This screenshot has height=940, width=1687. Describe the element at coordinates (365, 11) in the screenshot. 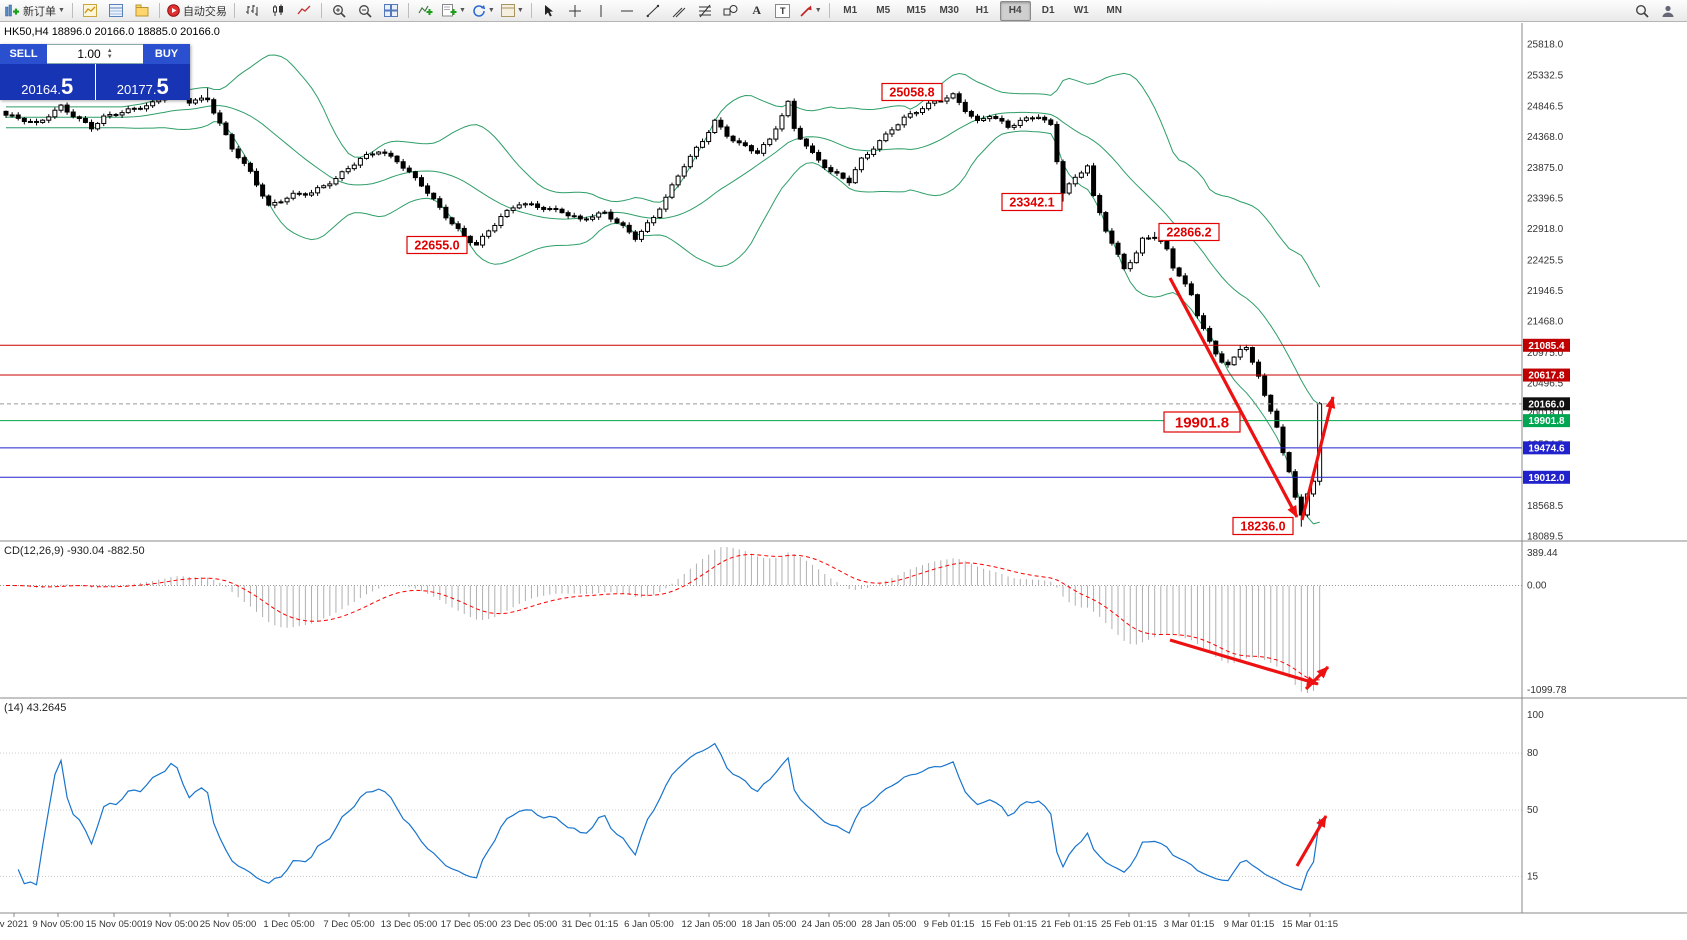

I see `zoom-out-button` at that location.